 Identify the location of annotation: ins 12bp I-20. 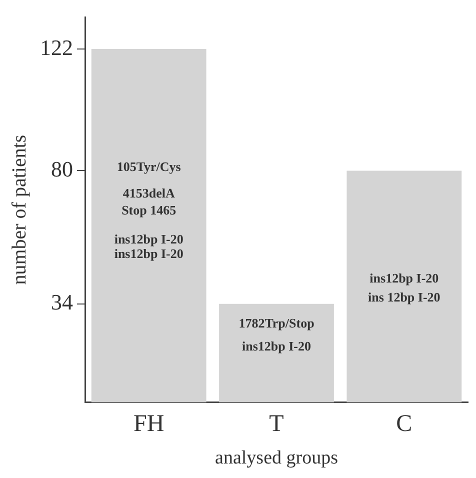
(404, 296).